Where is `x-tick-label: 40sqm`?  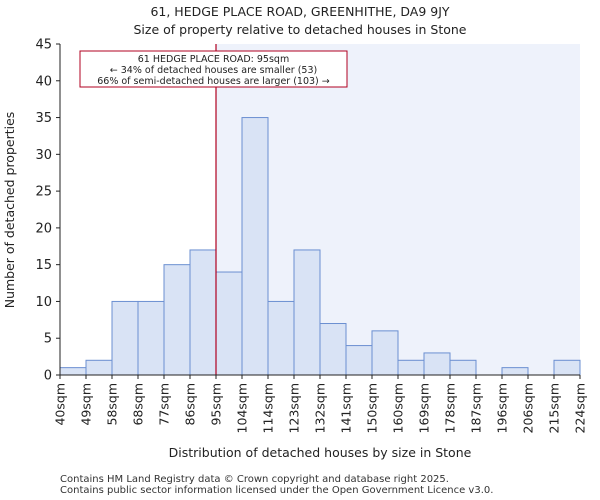
x-tick-label: 40sqm is located at coordinates (60, 404).